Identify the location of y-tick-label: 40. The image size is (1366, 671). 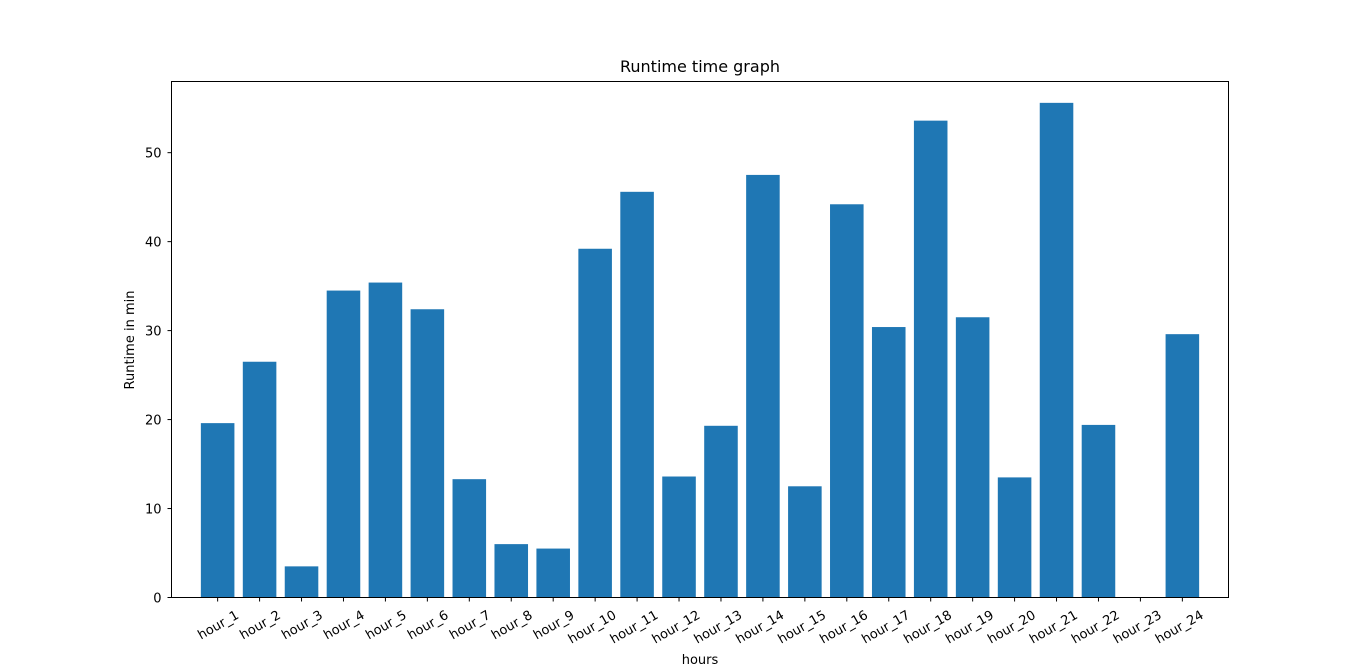
(153, 243).